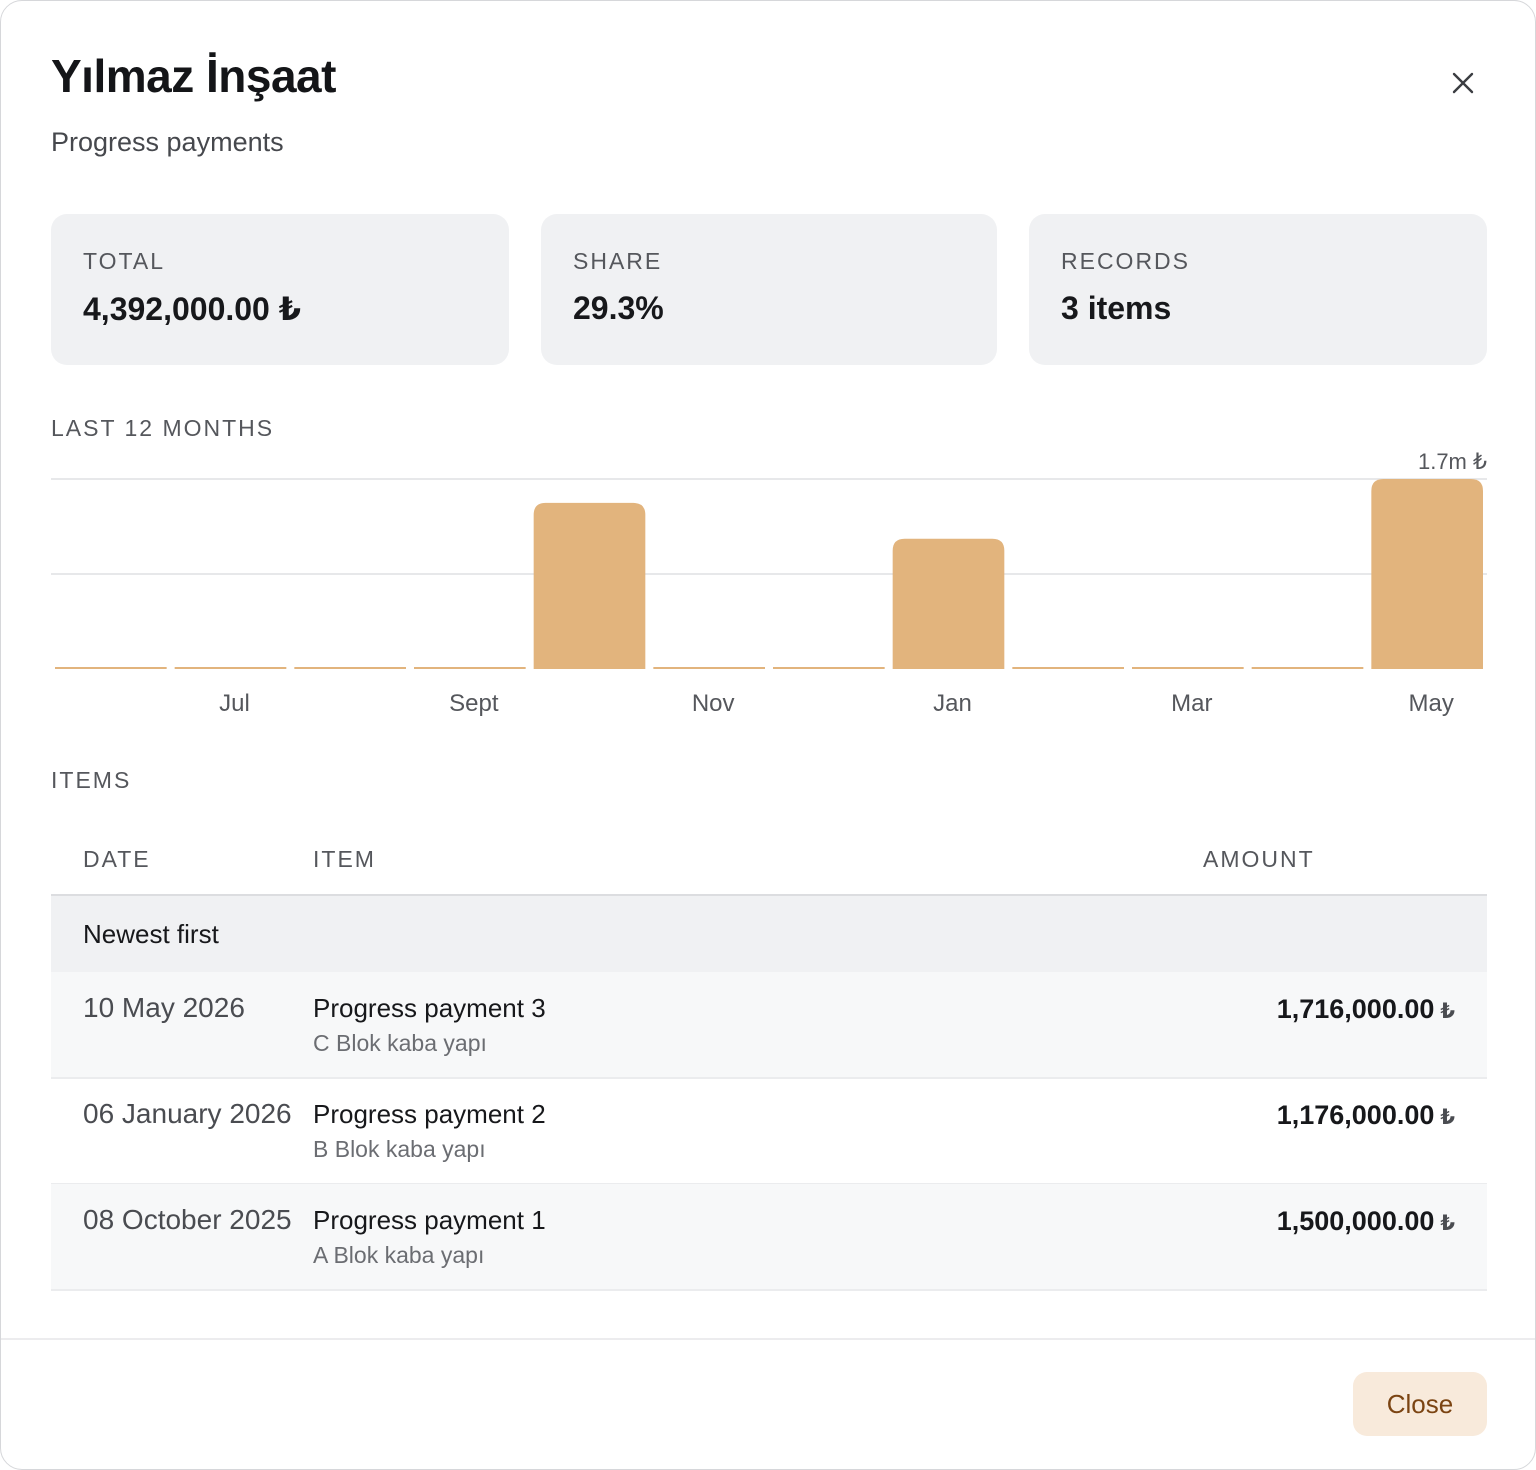 The image size is (1536, 1470). What do you see at coordinates (117, 859) in the screenshot?
I see `column-header-date: DATE` at bounding box center [117, 859].